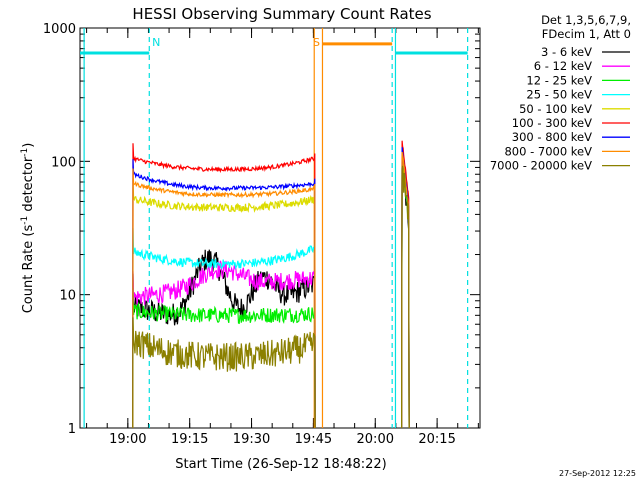 The height and width of the screenshot is (480, 640). I want to click on legend-entry-label: 3 - 6 keV, so click(566, 52).